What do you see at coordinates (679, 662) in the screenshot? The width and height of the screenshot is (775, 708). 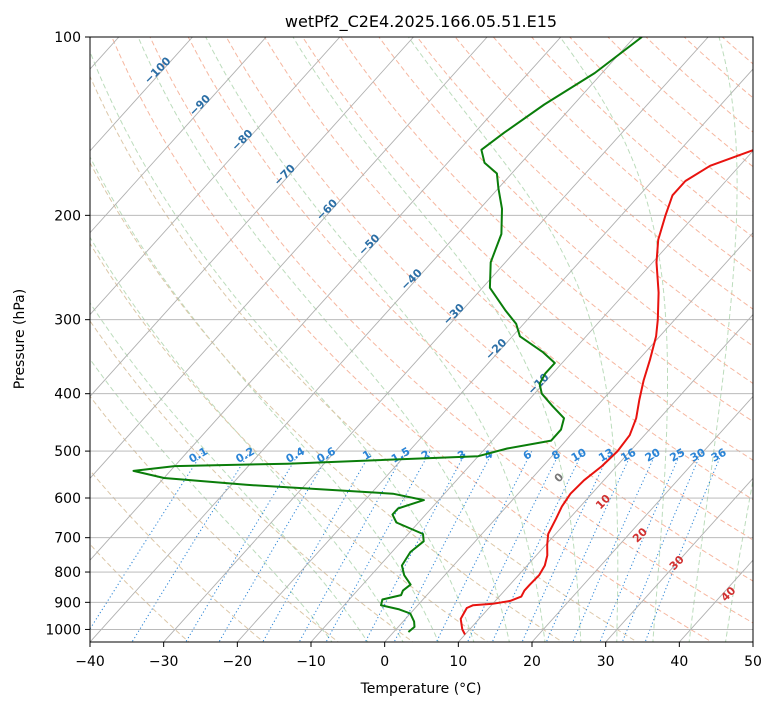 I see `x-tick-label: 40` at bounding box center [679, 662].